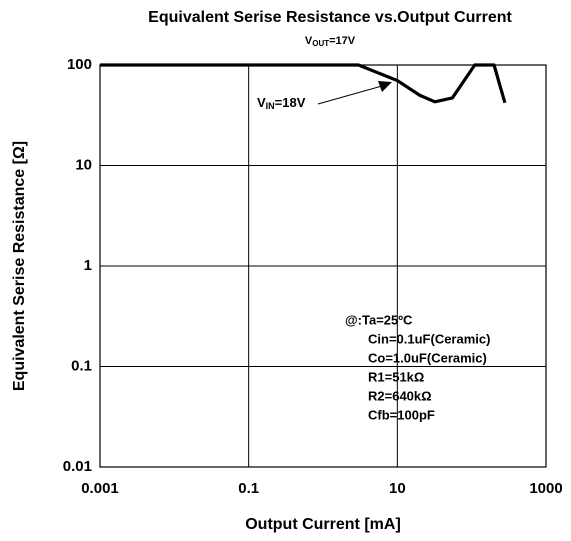  What do you see at coordinates (77, 466) in the screenshot?
I see `y-tick-label: 0.01` at bounding box center [77, 466].